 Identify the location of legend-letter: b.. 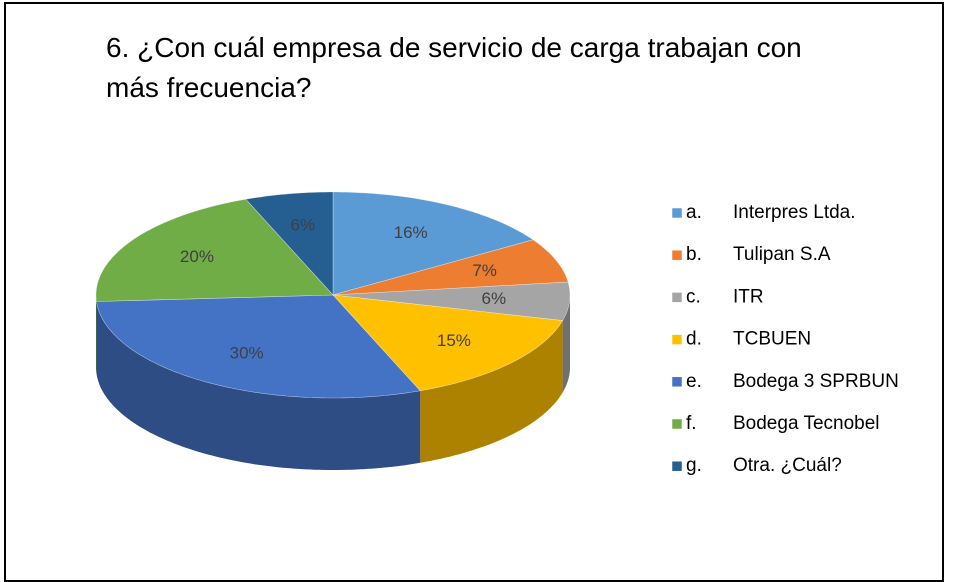
(694, 254).